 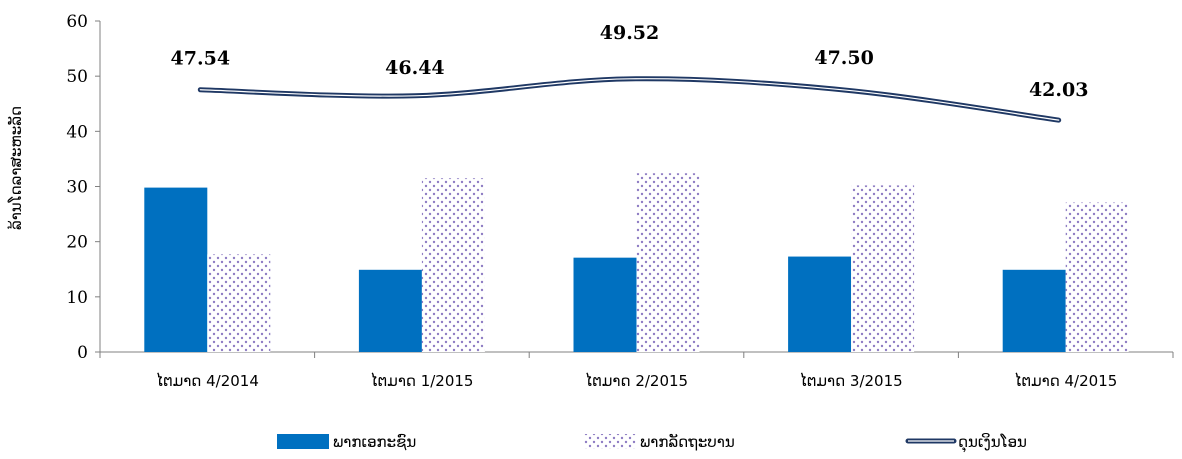 I want to click on y-tick-label: 10, so click(x=77, y=298).